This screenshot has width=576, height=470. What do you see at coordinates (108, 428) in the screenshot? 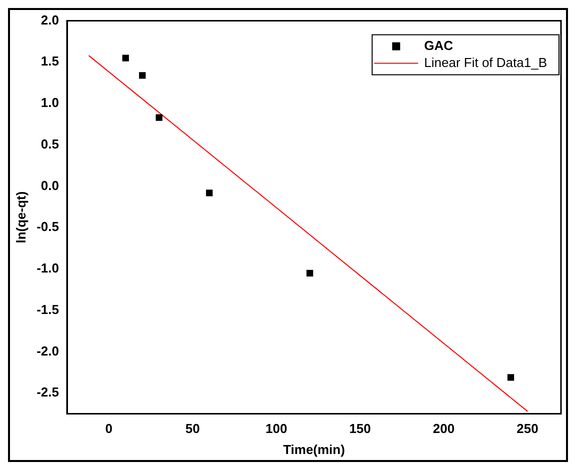
I see `x-tick-label: 0` at bounding box center [108, 428].